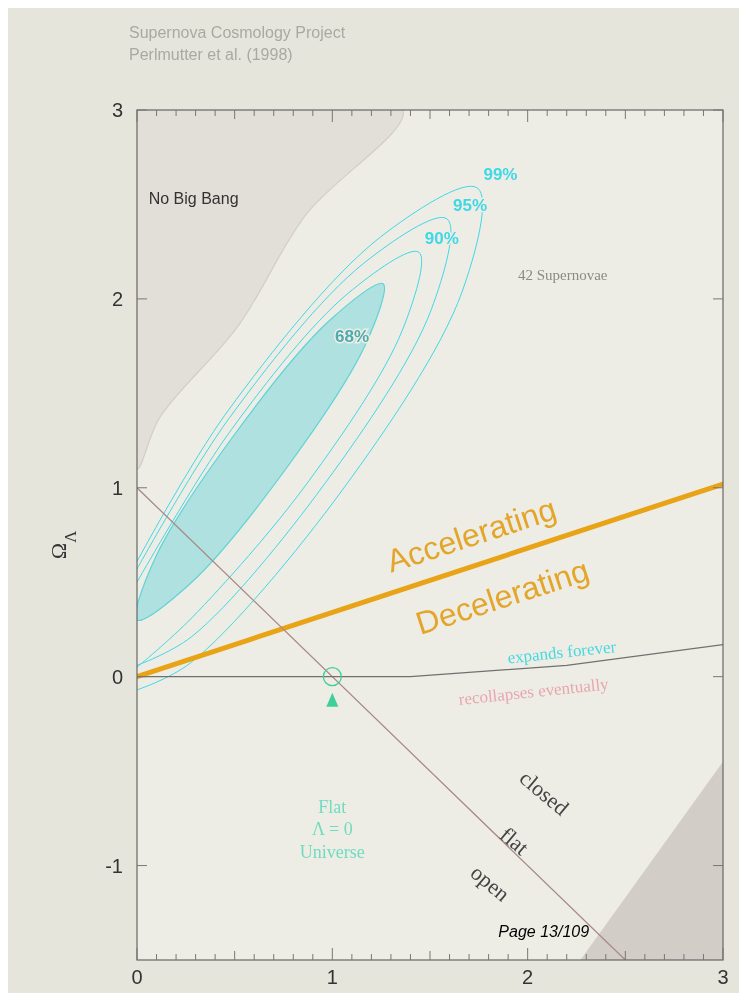 The height and width of the screenshot is (1001, 747). Describe the element at coordinates (117, 676) in the screenshot. I see `y-tick-label: 0` at that location.